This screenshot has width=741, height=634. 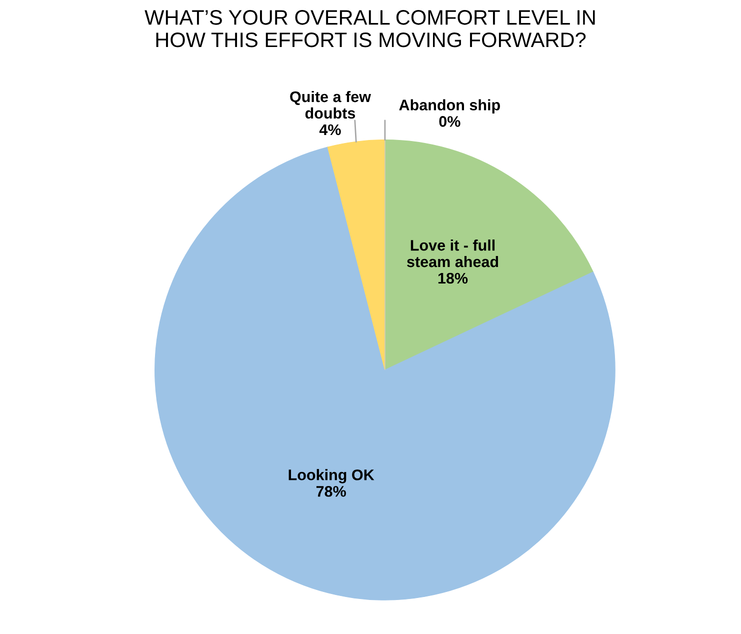 What do you see at coordinates (449, 121) in the screenshot?
I see `text: 0%` at bounding box center [449, 121].